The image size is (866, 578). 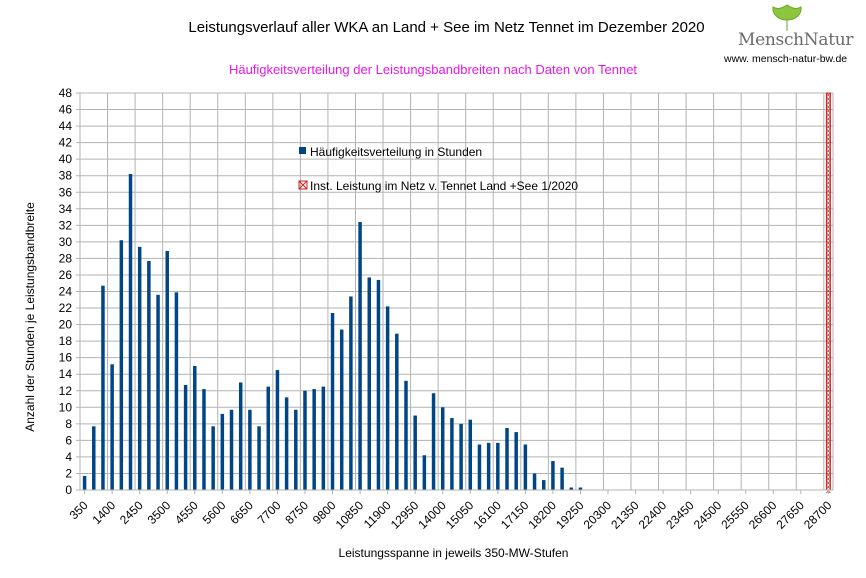 What do you see at coordinates (66, 159) in the screenshot?
I see `y-tick-label: 40` at bounding box center [66, 159].